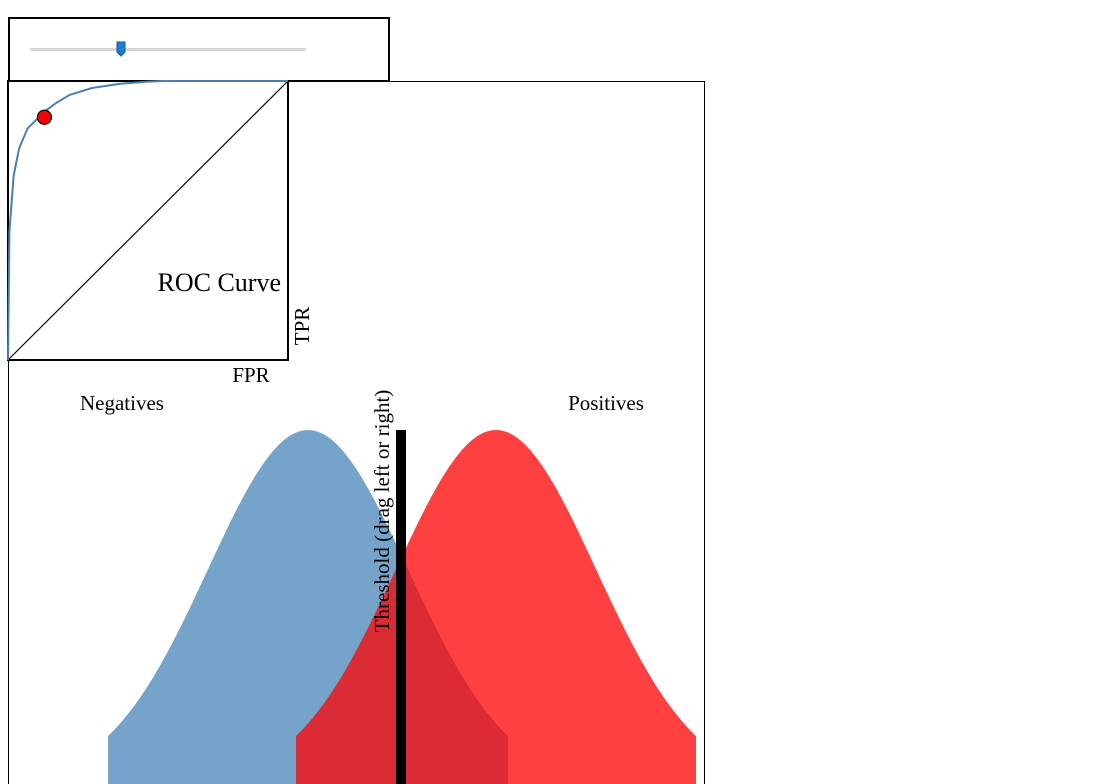 This screenshot has width=1116, height=784. I want to click on slider-thumb, so click(121, 49).